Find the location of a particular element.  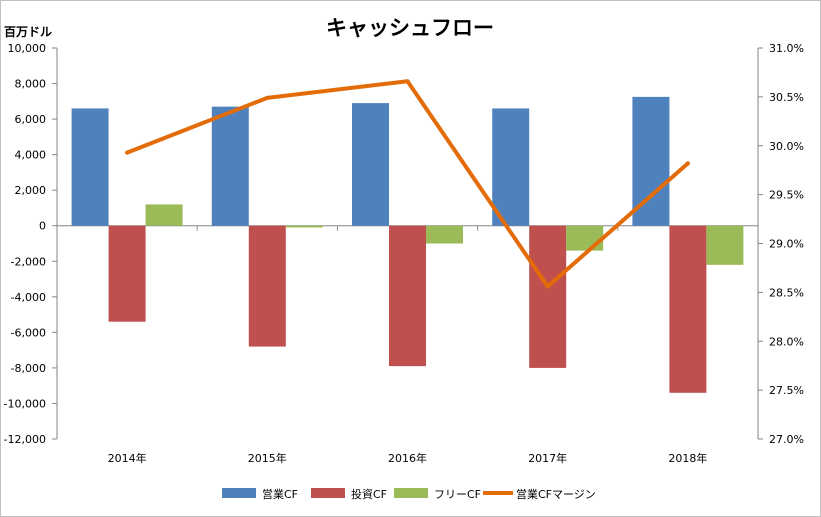

y-right-tick-label: 28.0% is located at coordinates (786, 341).